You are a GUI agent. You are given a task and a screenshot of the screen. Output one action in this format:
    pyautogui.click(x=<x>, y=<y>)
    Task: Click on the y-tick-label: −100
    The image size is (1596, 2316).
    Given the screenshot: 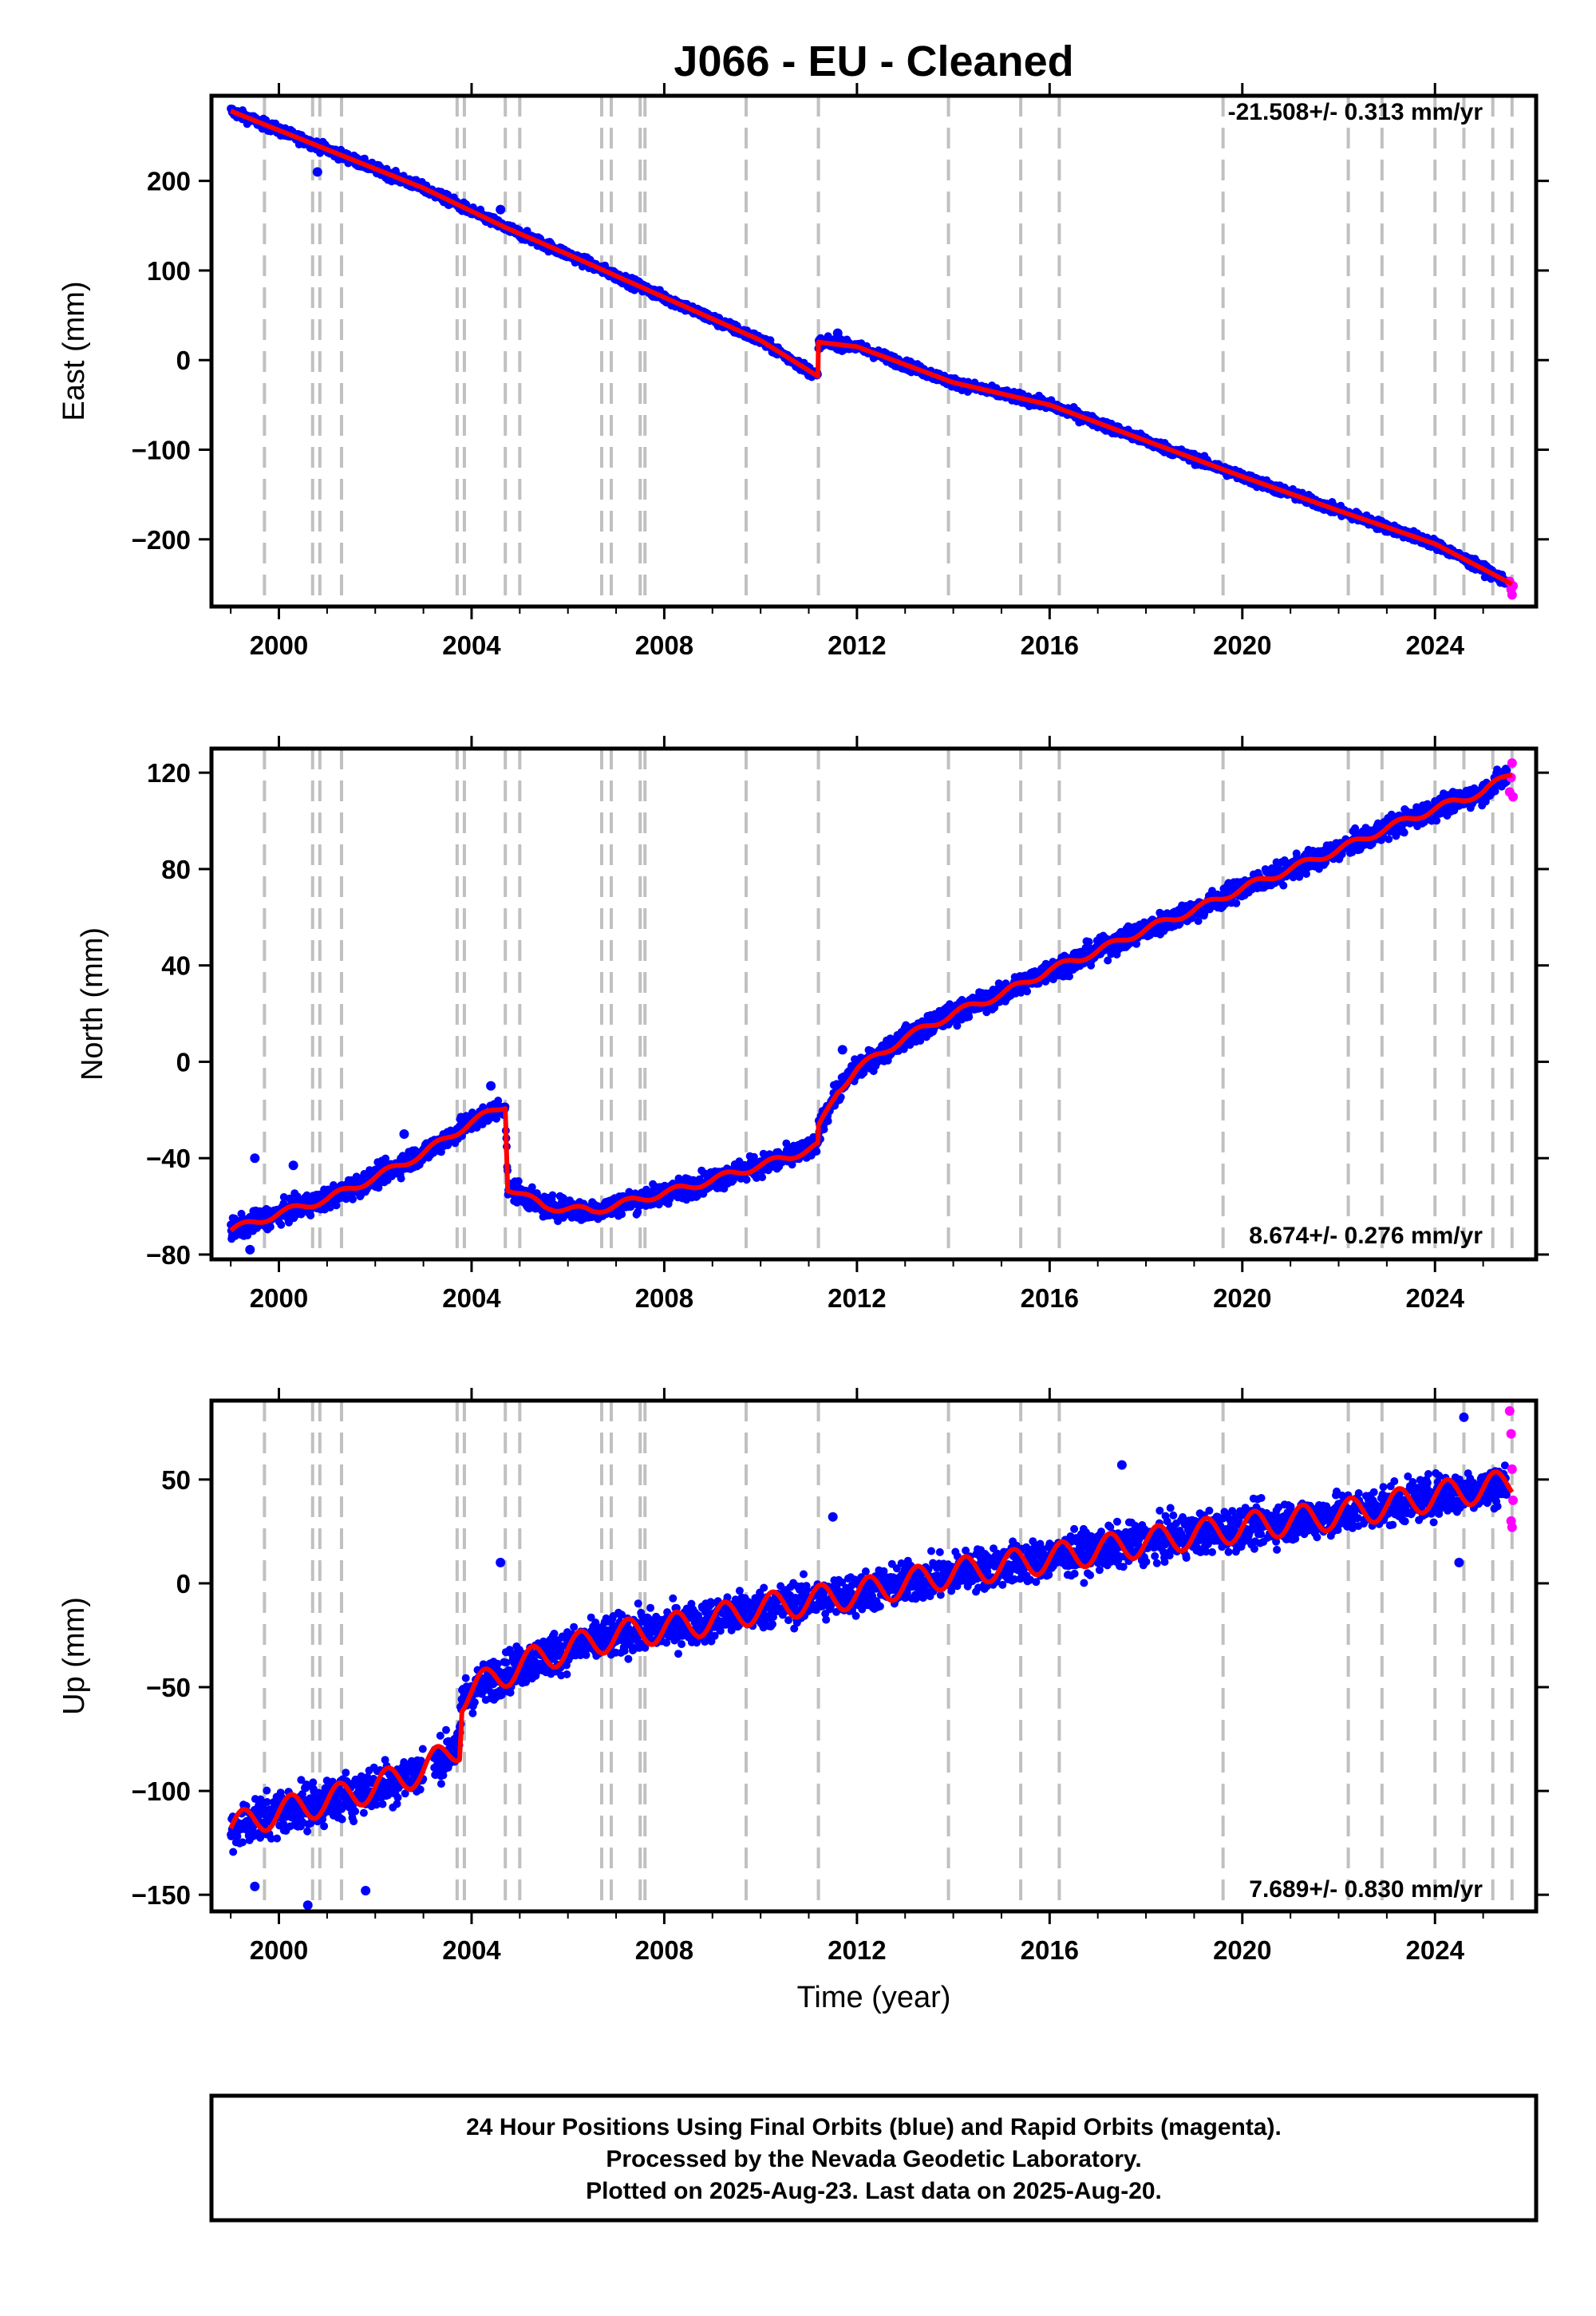 What is the action you would take?
    pyautogui.click(x=161, y=450)
    